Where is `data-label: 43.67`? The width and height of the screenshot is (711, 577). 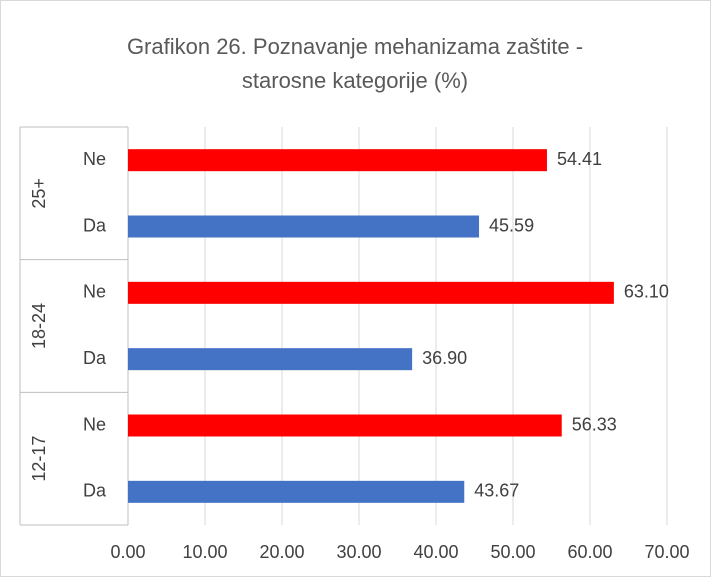
data-label: 43.67 is located at coordinates (496, 491).